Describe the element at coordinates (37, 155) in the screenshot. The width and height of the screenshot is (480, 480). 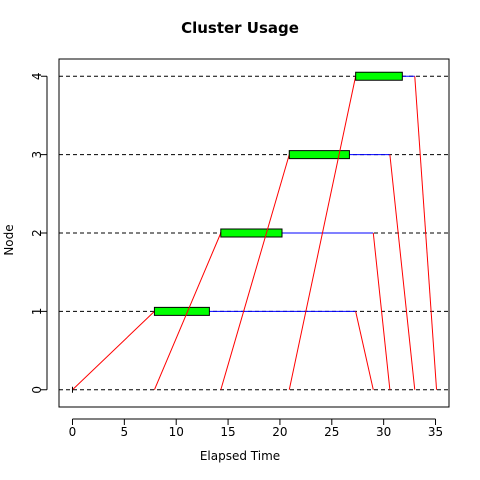
I see `y-tick-label: 3` at that location.